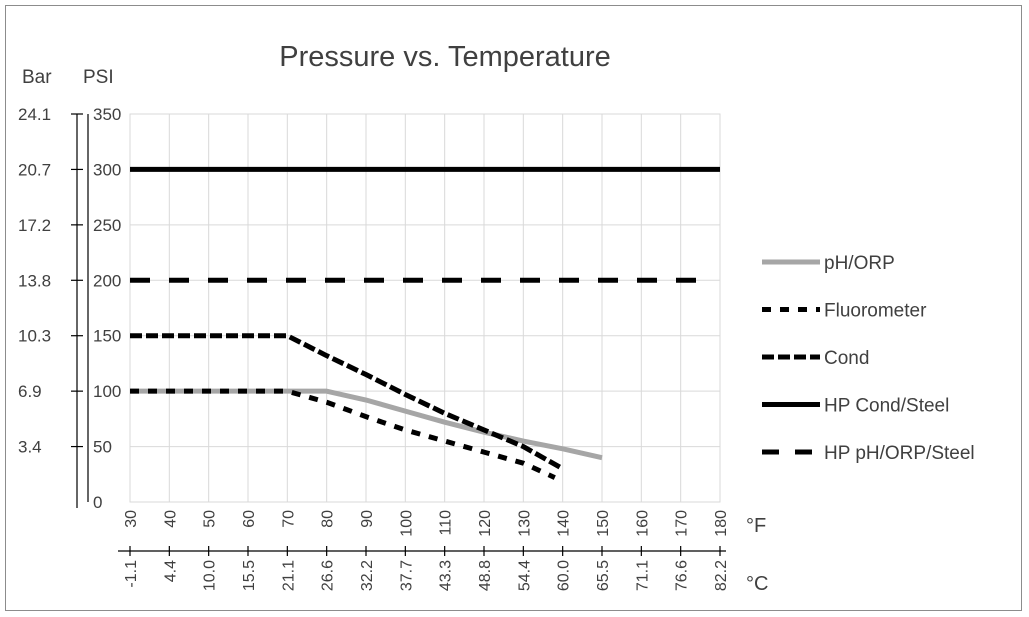 The image size is (1029, 617). Describe the element at coordinates (603, 523) in the screenshot. I see `fahrenheit-tick-label: 150` at that location.